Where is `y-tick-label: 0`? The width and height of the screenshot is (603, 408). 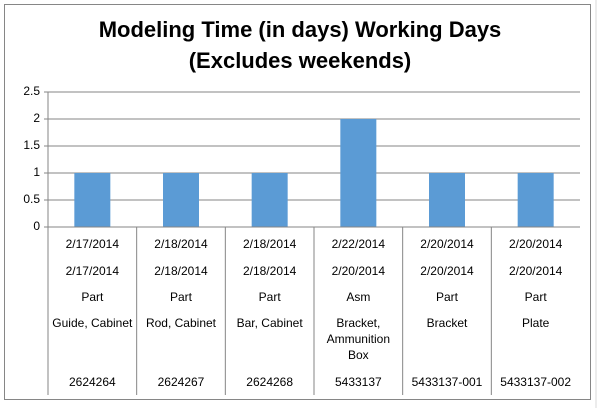 y-tick-label: 0 is located at coordinates (36, 226).